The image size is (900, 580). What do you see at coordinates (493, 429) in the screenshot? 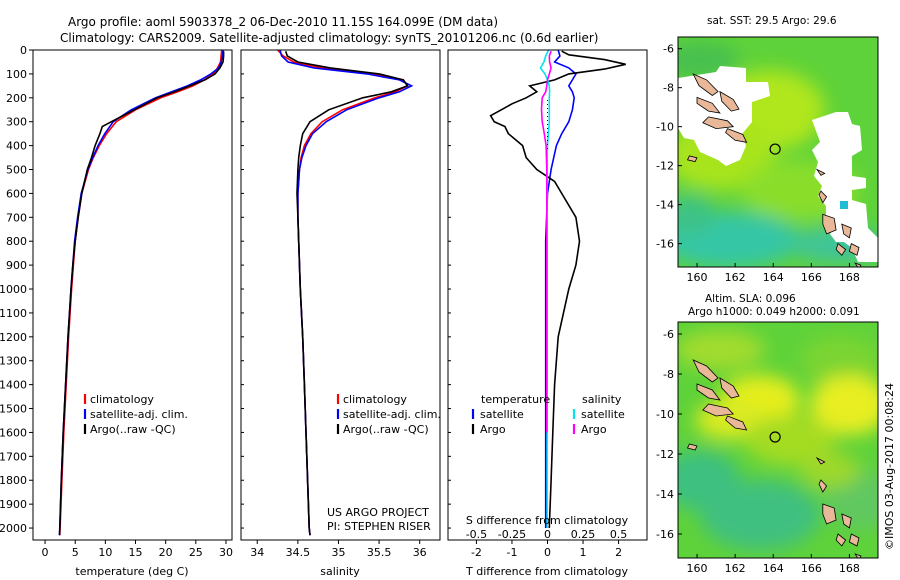
I see `t-diff-legend-label: Argo` at bounding box center [493, 429].